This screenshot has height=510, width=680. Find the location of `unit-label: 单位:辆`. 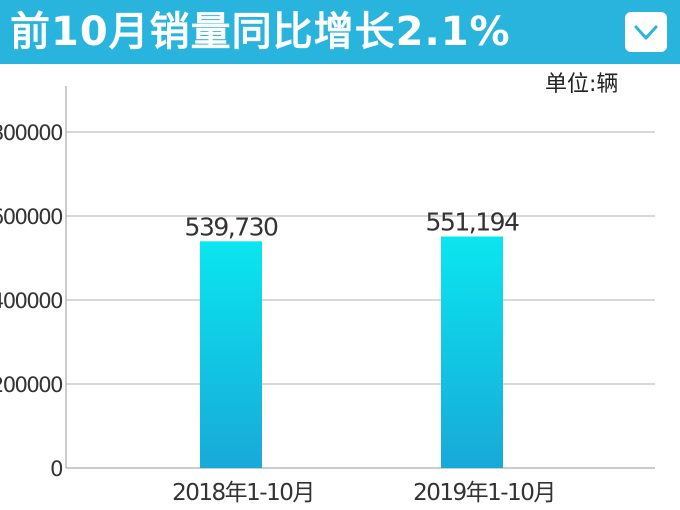

unit-label: 单位:辆 is located at coordinates (582, 84).